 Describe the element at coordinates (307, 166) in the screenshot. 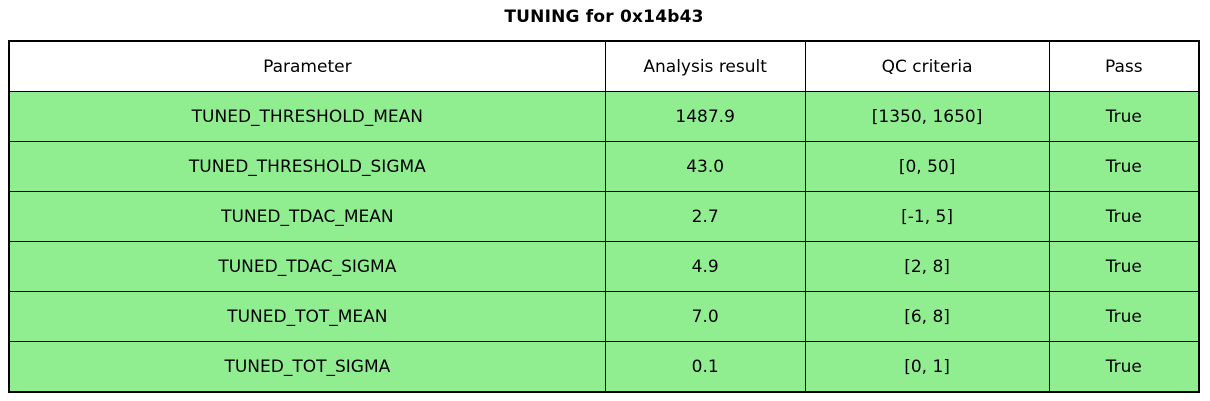

I see `cell-parameter: TUNED_THRESHOLD_SIGMA` at that location.